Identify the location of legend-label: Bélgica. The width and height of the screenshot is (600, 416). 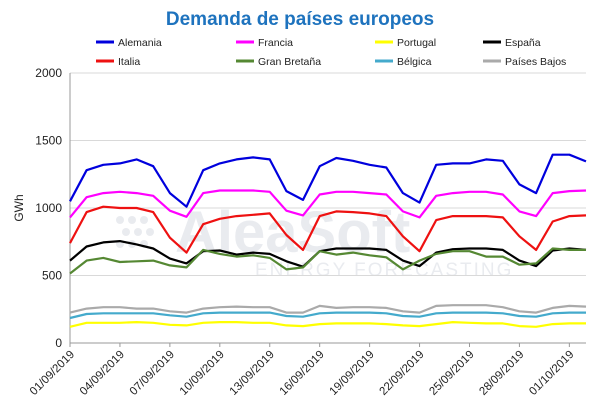
(414, 62).